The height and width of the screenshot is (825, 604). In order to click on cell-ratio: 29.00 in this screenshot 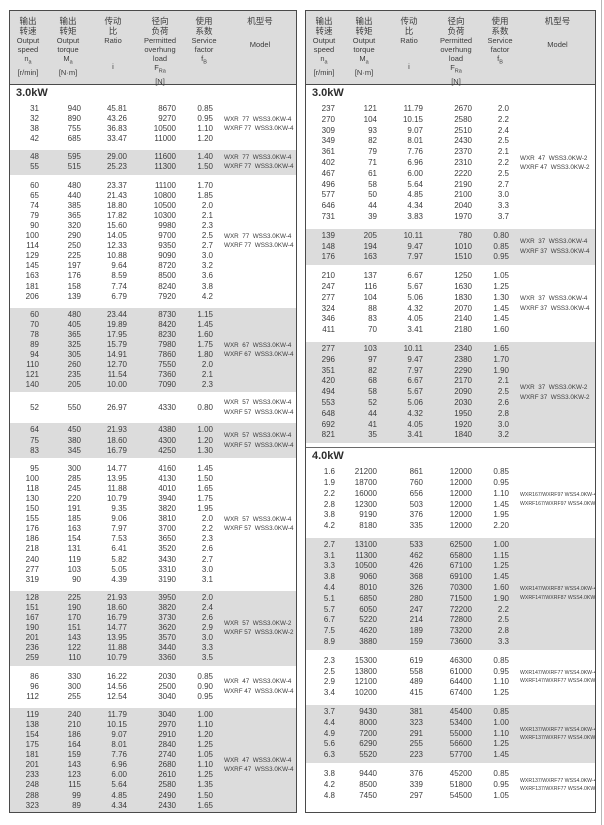, I will do `click(116, 157)`.